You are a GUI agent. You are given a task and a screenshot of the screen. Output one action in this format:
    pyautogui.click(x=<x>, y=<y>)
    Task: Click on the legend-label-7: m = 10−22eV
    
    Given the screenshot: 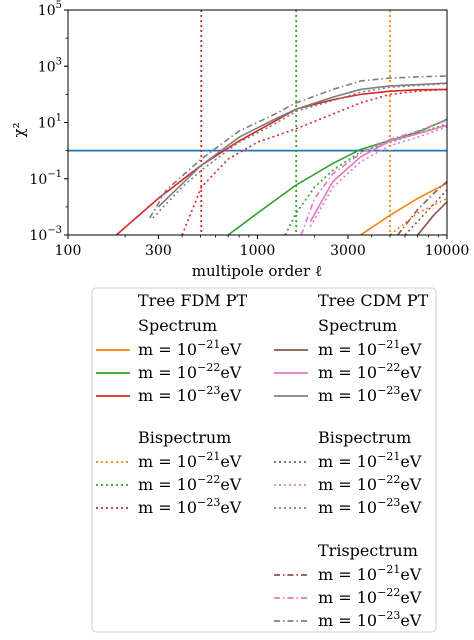 What is the action you would take?
    pyautogui.click(x=370, y=371)
    